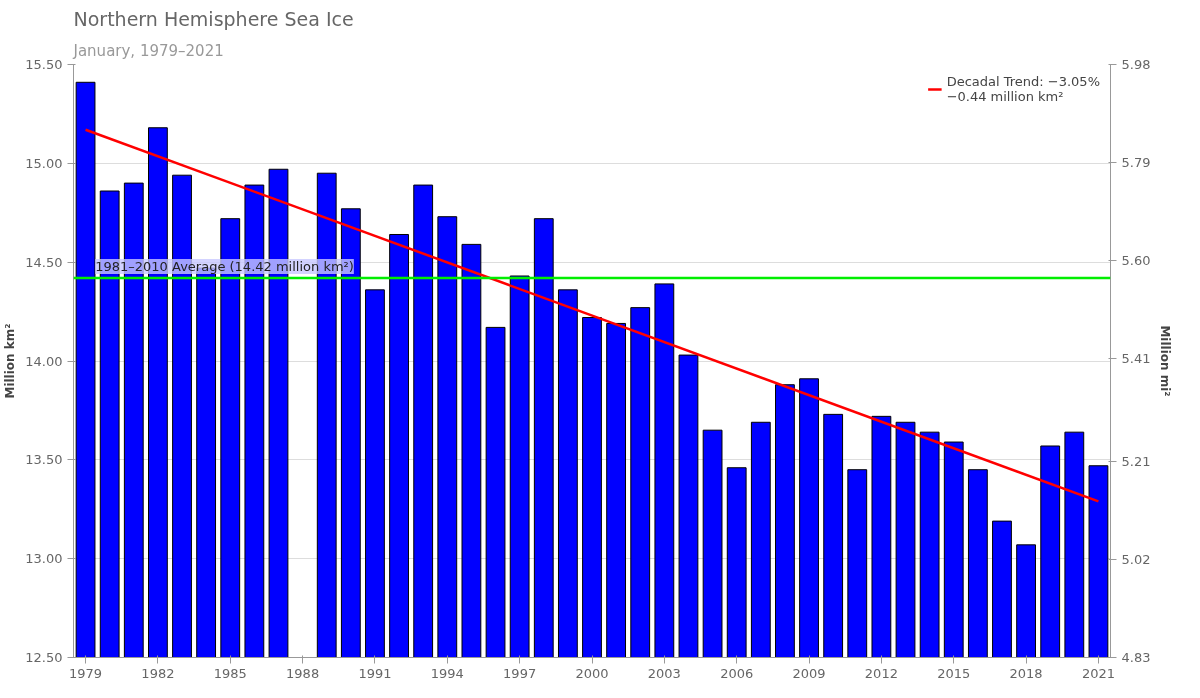 The height and width of the screenshot is (698, 1200). I want to click on x-tick-label: 2003, so click(664, 673).